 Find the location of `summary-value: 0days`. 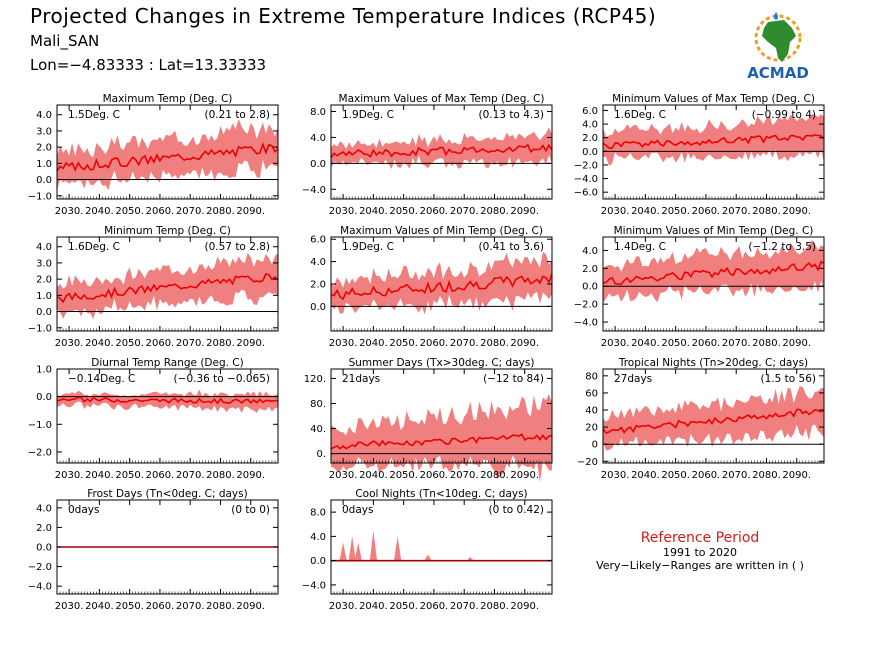

summary-value: 0days is located at coordinates (357, 510).